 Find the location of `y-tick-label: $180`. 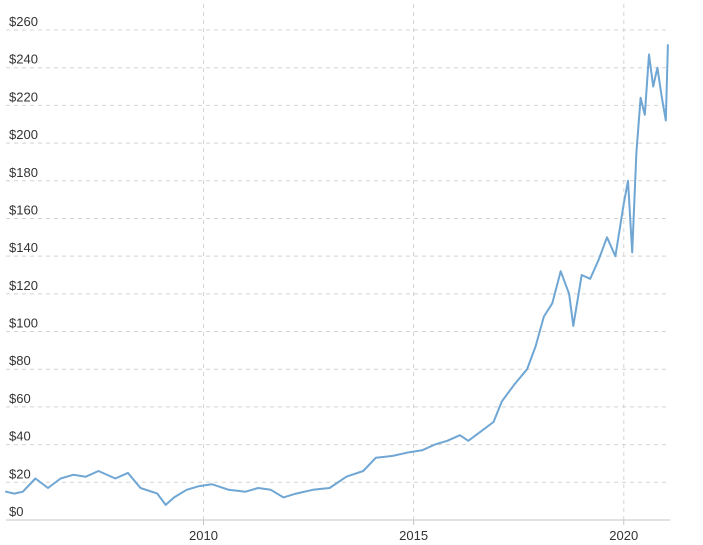

y-tick-label: $180 is located at coordinates (23, 172).